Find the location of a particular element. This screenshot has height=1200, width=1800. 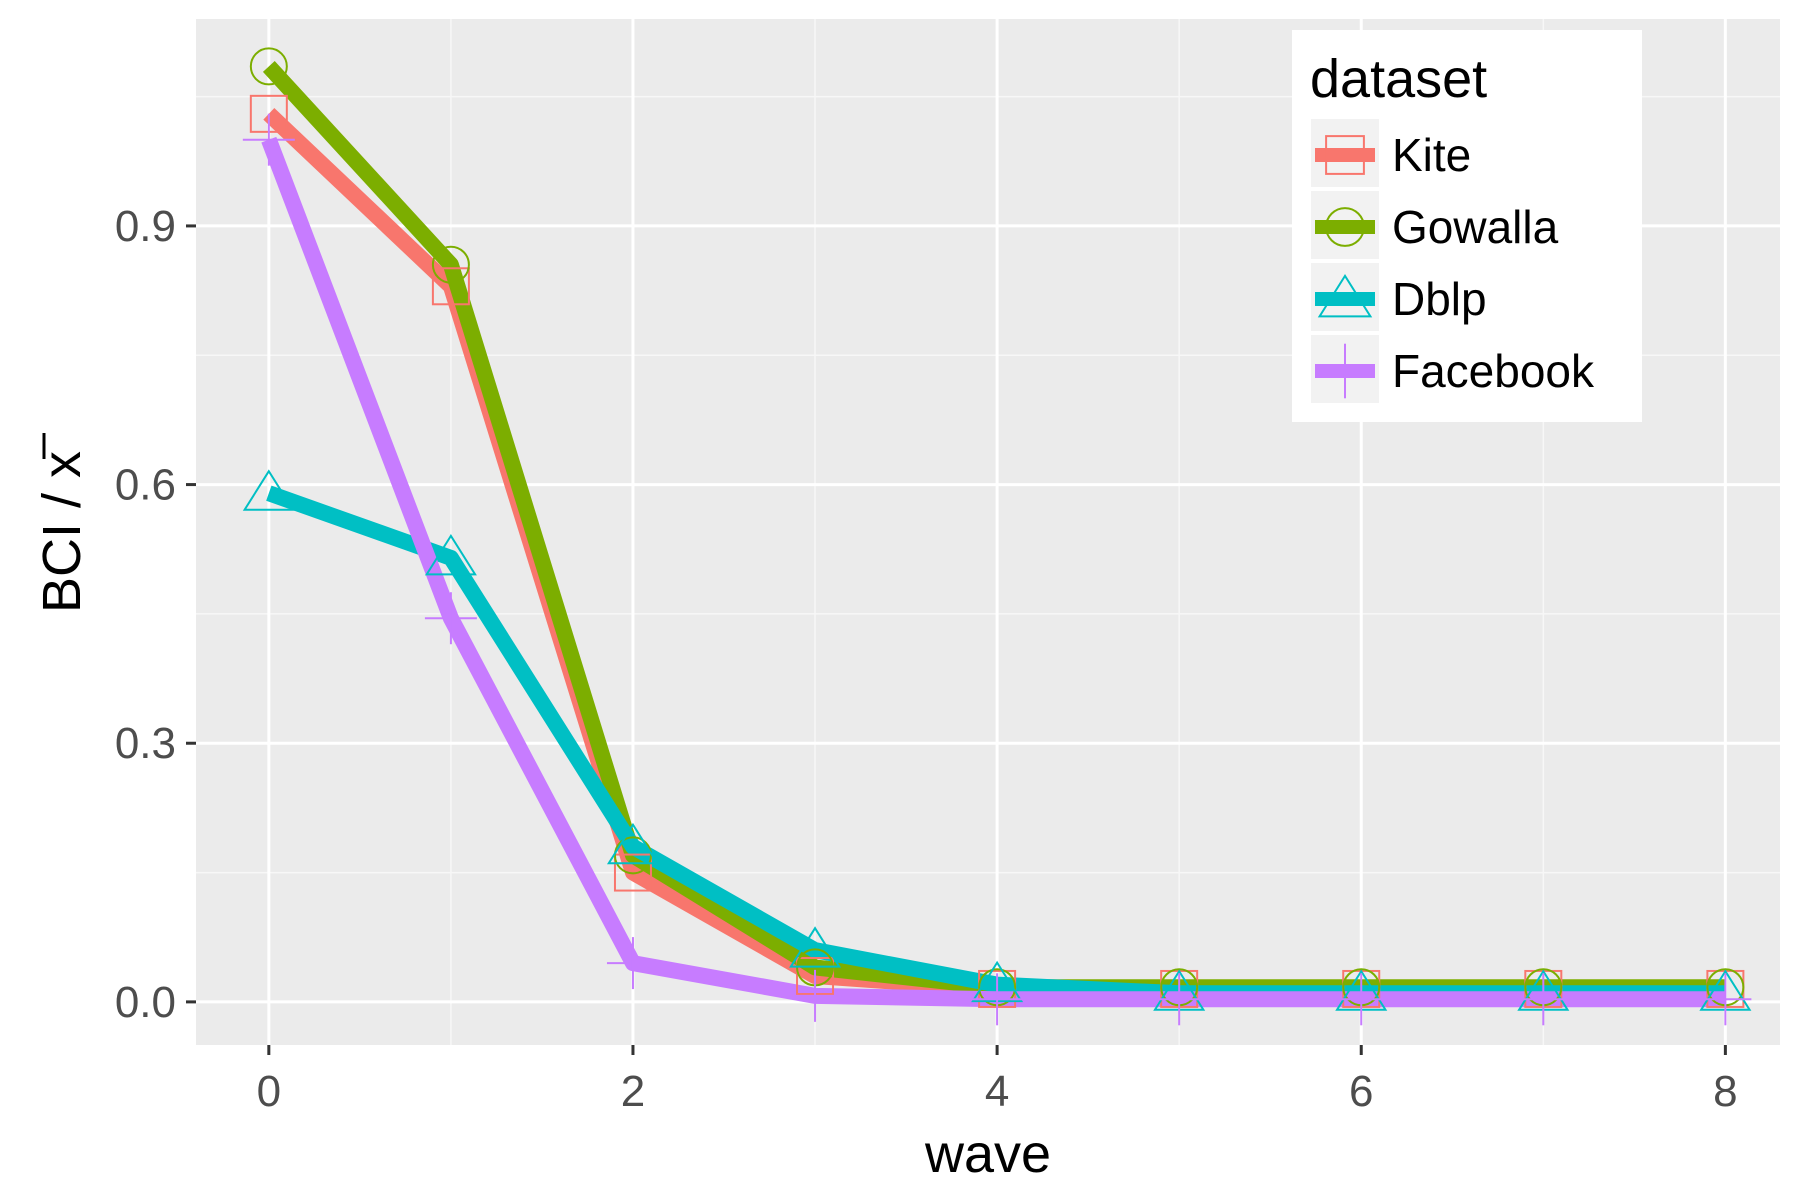

legend-label: Facebook is located at coordinates (1493, 371).